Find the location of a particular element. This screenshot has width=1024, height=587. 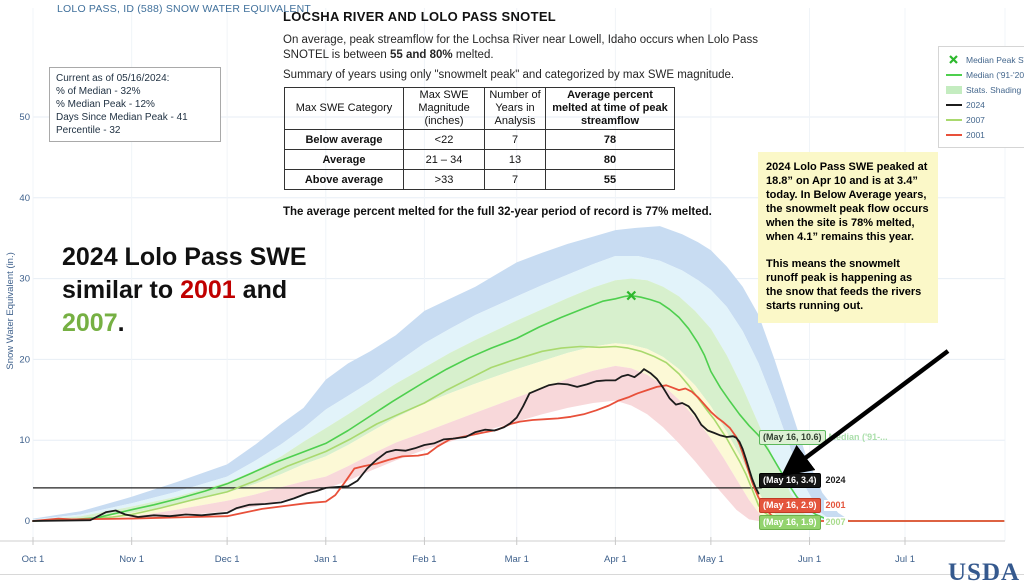

legend-item-median-peak-swe: Median Peak SWE is located at coordinates (984, 59).